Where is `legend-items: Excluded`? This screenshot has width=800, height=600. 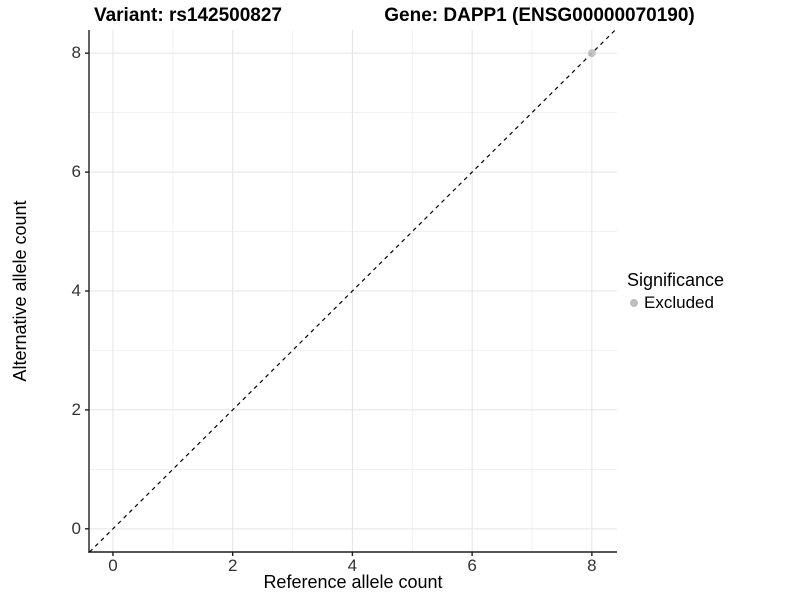
legend-items: Excluded is located at coordinates (713, 302).